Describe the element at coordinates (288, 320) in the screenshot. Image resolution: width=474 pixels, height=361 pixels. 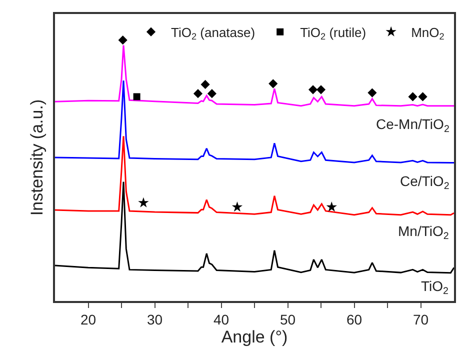
I see `x-tick-label: 50` at that location.